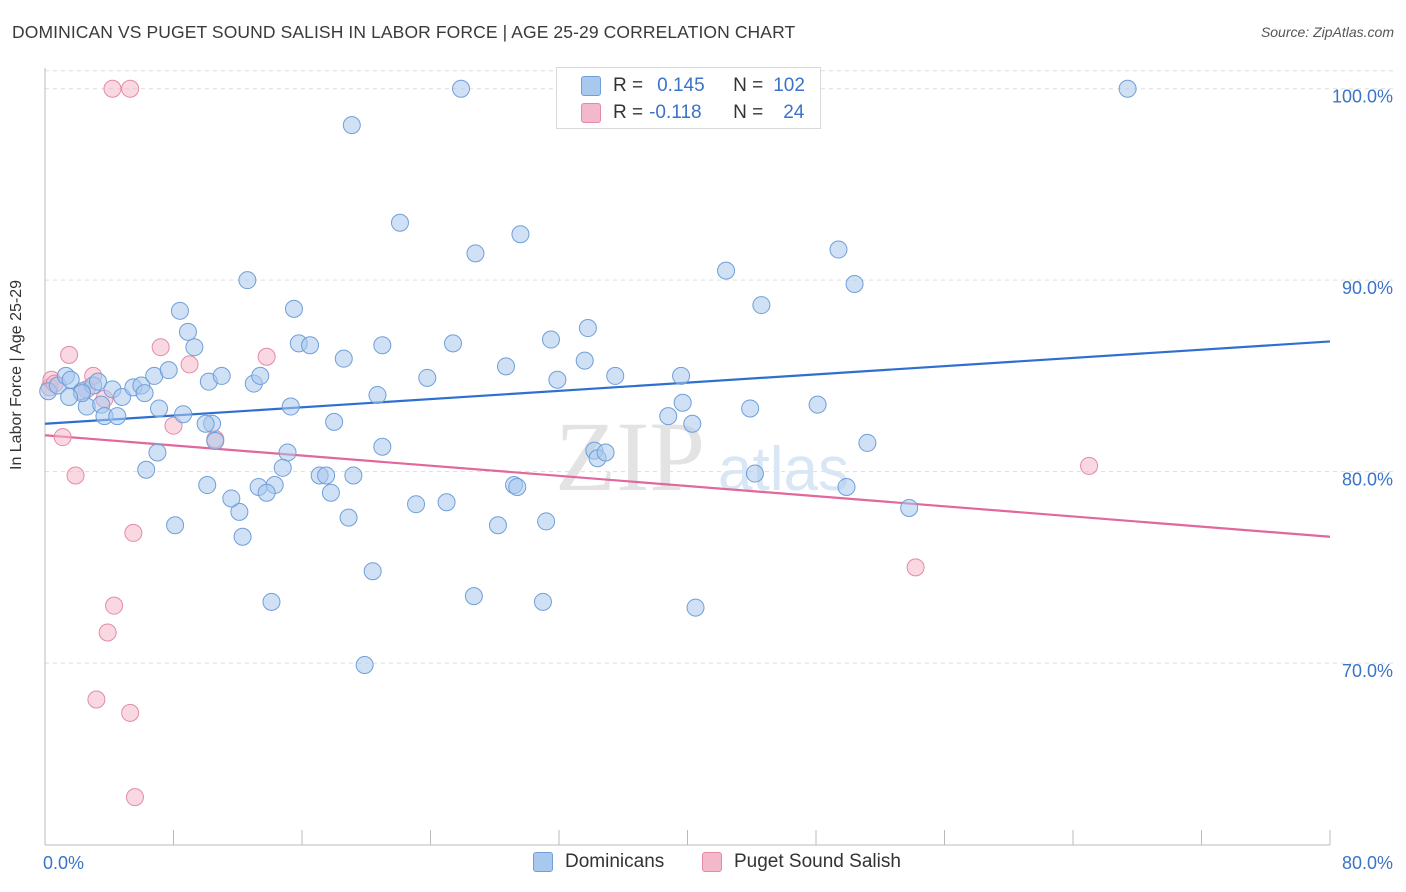 The width and height of the screenshot is (1406, 892). I want to click on correlation-legend: R = 0.145 N = 102 R = -0.118 N = 24, so click(688, 98).